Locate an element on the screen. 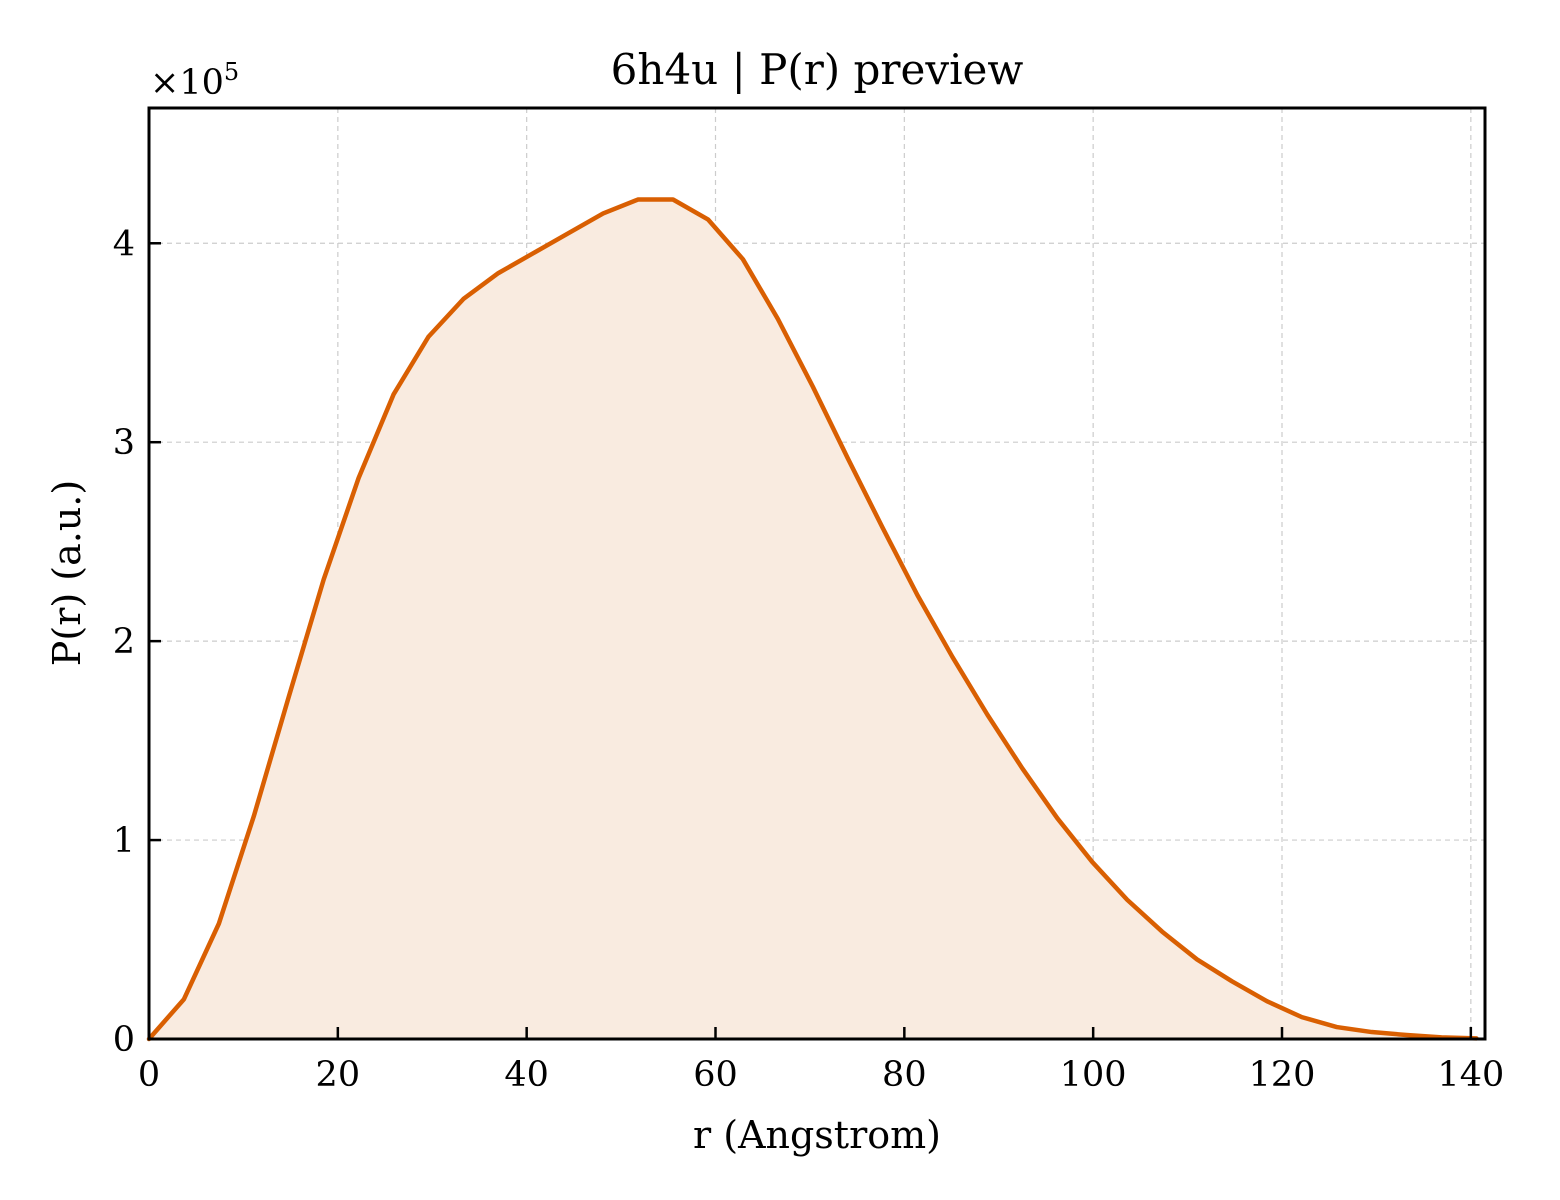 This screenshot has width=1560, height=1200. y-offset-base: ×10 is located at coordinates (187, 83).